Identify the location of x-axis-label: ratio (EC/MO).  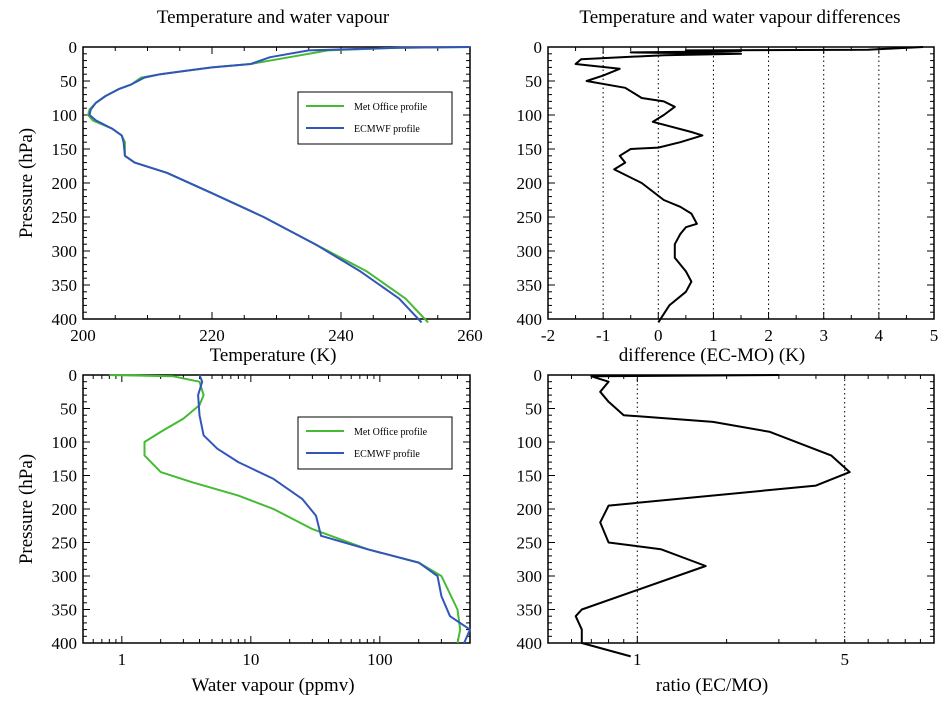
(712, 685).